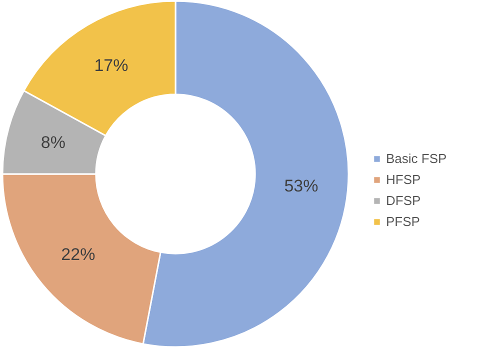 This screenshot has width=498, height=347. I want to click on data-label: 8%, so click(53, 142).